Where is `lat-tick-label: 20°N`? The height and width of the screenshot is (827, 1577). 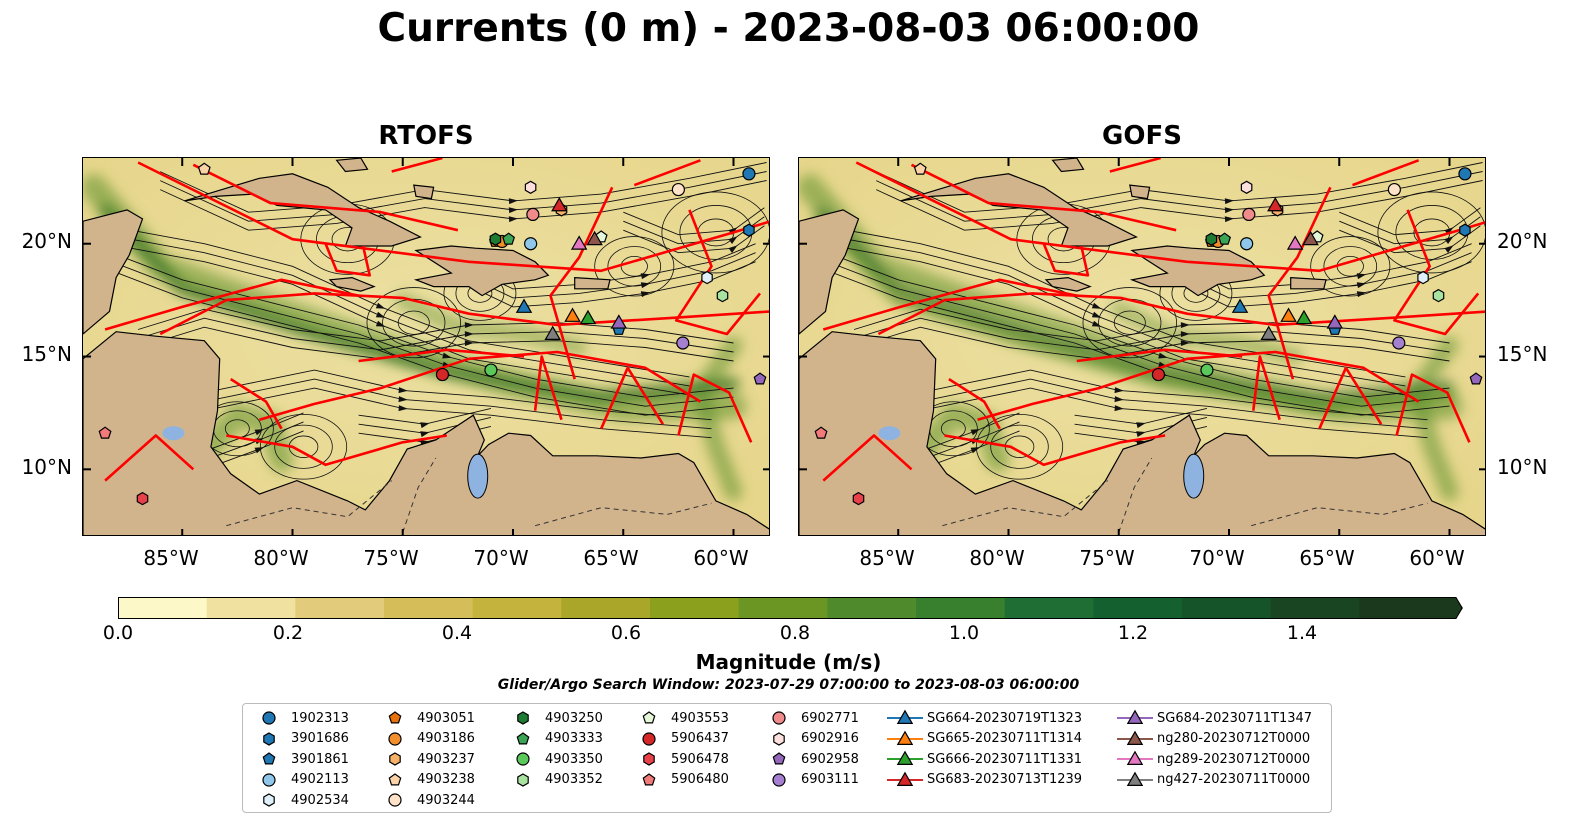 lat-tick-label: 20°N is located at coordinates (1522, 241).